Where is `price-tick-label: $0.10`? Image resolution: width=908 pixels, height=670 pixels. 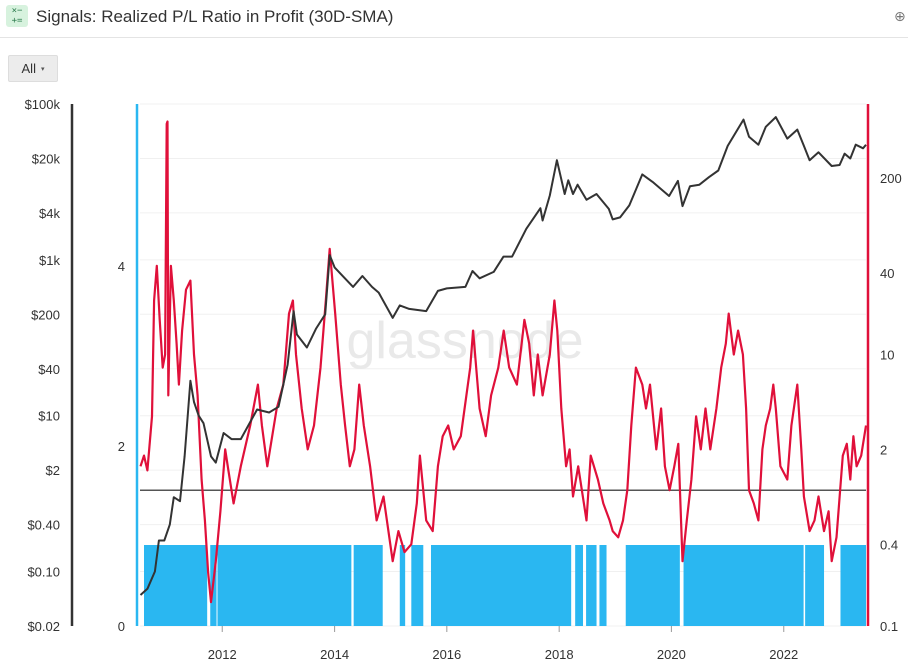 price-tick-label: $0.10 is located at coordinates (43, 572).